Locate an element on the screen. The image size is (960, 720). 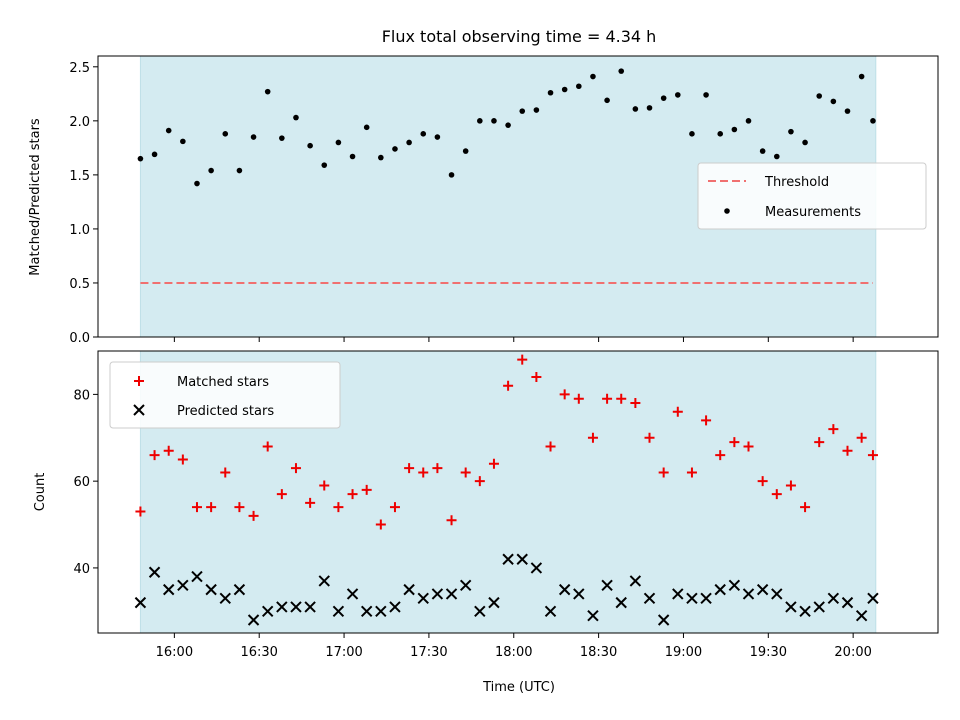
legend: Threshold Measurements is located at coordinates (812, 196).